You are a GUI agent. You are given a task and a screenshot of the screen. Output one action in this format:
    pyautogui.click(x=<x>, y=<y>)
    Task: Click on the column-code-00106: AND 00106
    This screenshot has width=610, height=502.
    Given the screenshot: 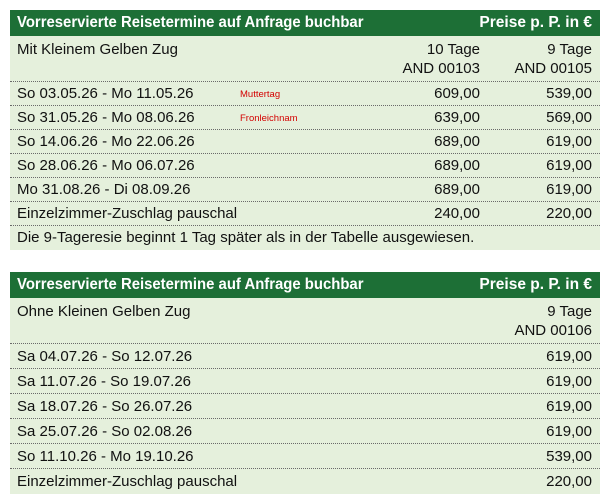 What is the action you would take?
    pyautogui.click(x=553, y=330)
    